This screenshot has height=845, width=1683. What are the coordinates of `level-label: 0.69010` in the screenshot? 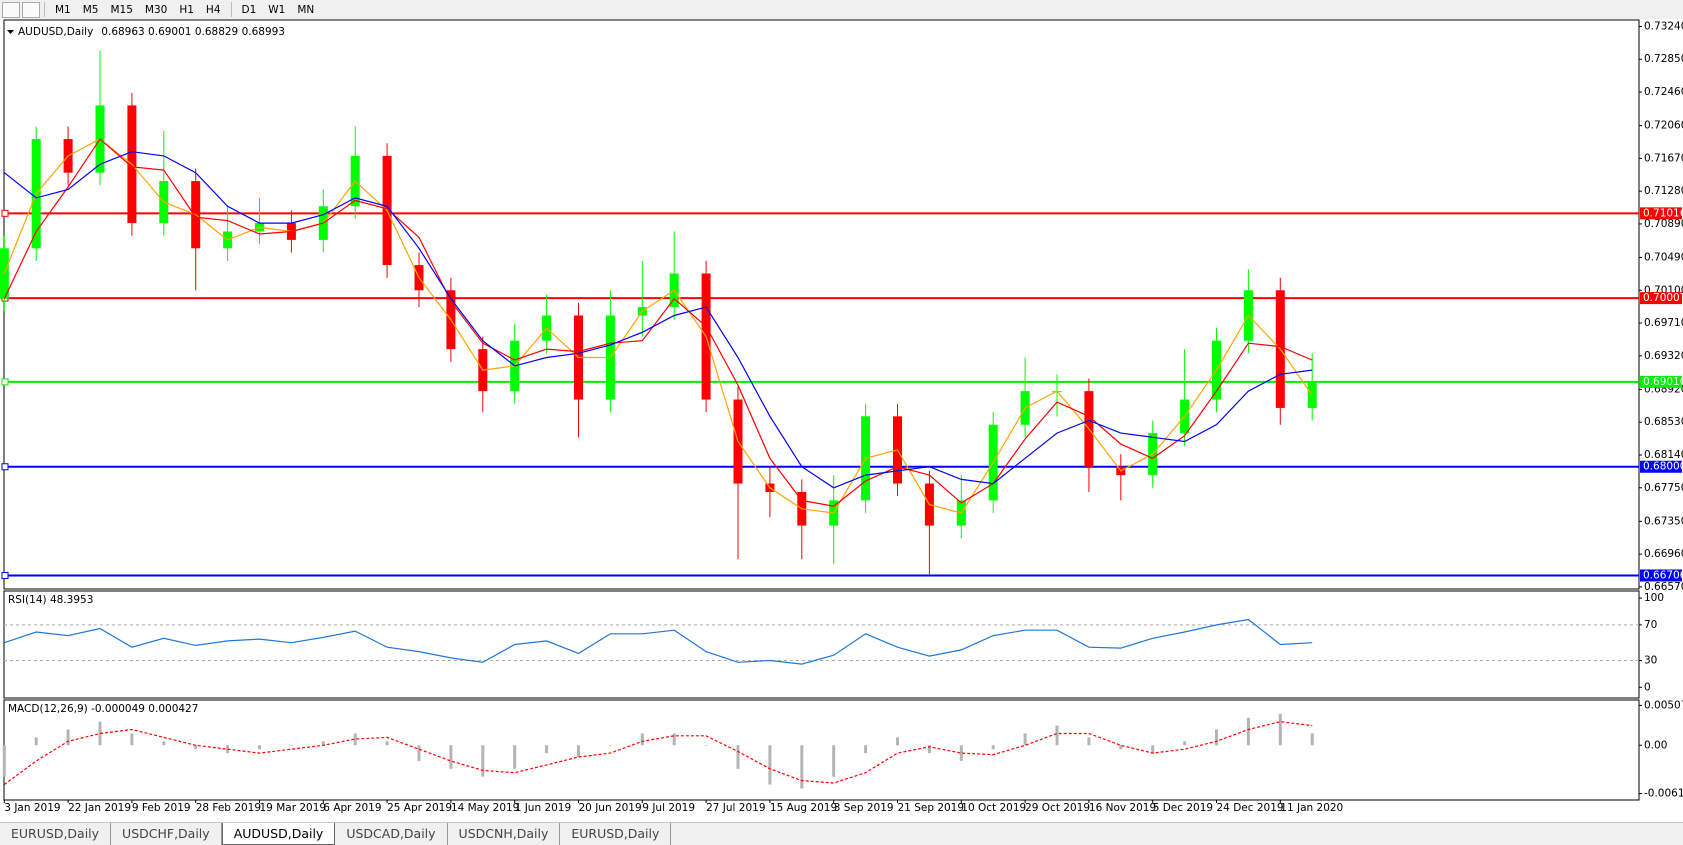 It's located at (1663, 382).